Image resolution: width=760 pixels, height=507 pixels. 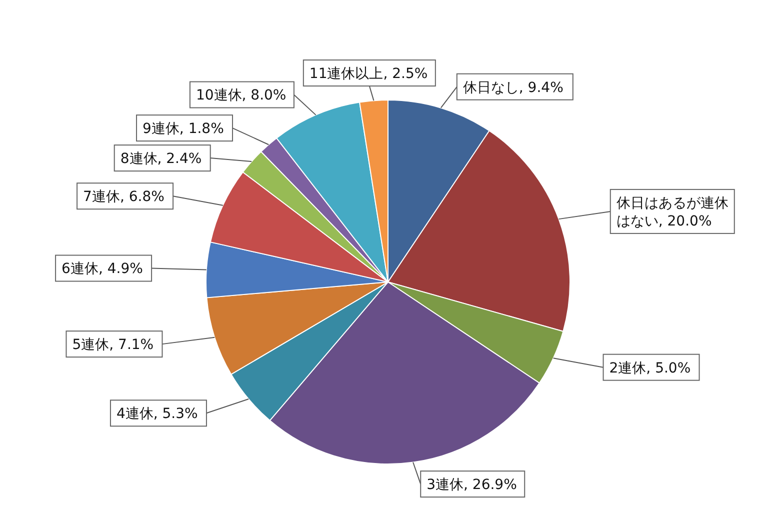 I want to click on slice-label: 休日はあるが連休はない, 20.0%, so click(x=672, y=212).